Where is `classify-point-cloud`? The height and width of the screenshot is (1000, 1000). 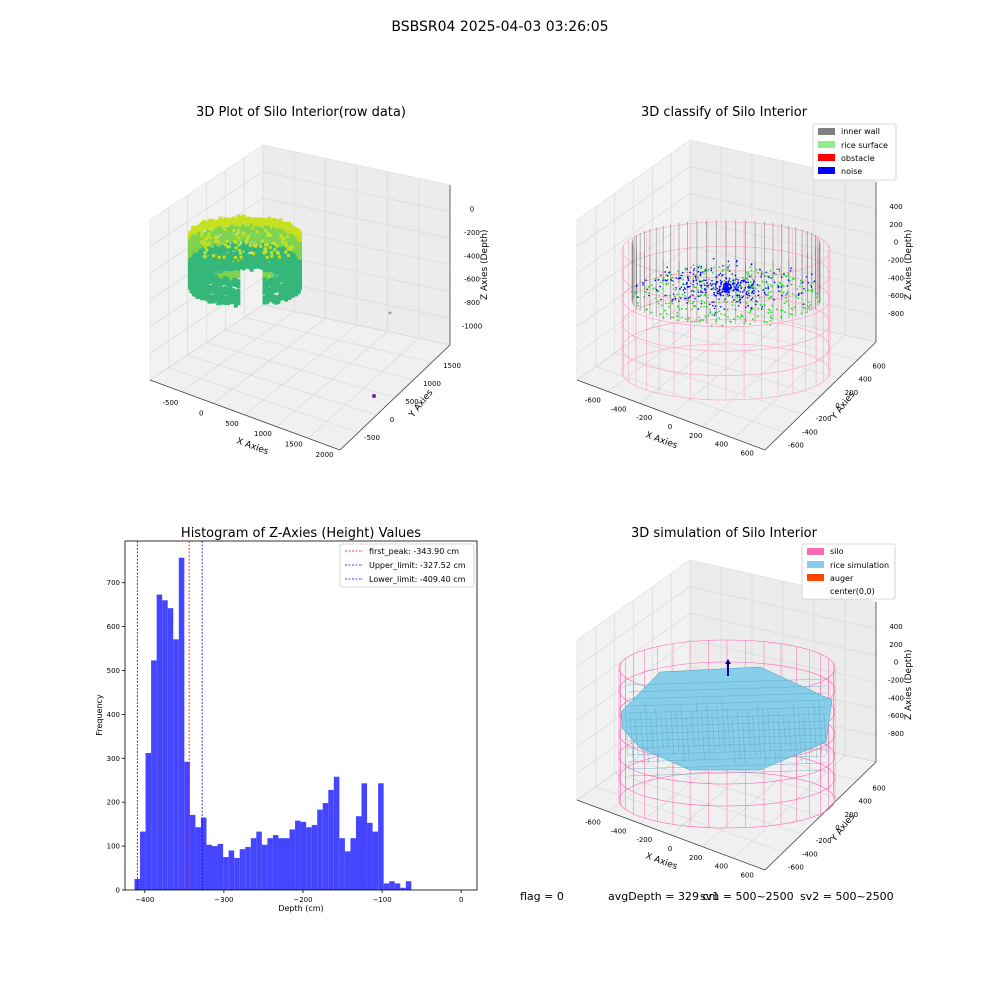
classify-point-cloud is located at coordinates (726, 310).